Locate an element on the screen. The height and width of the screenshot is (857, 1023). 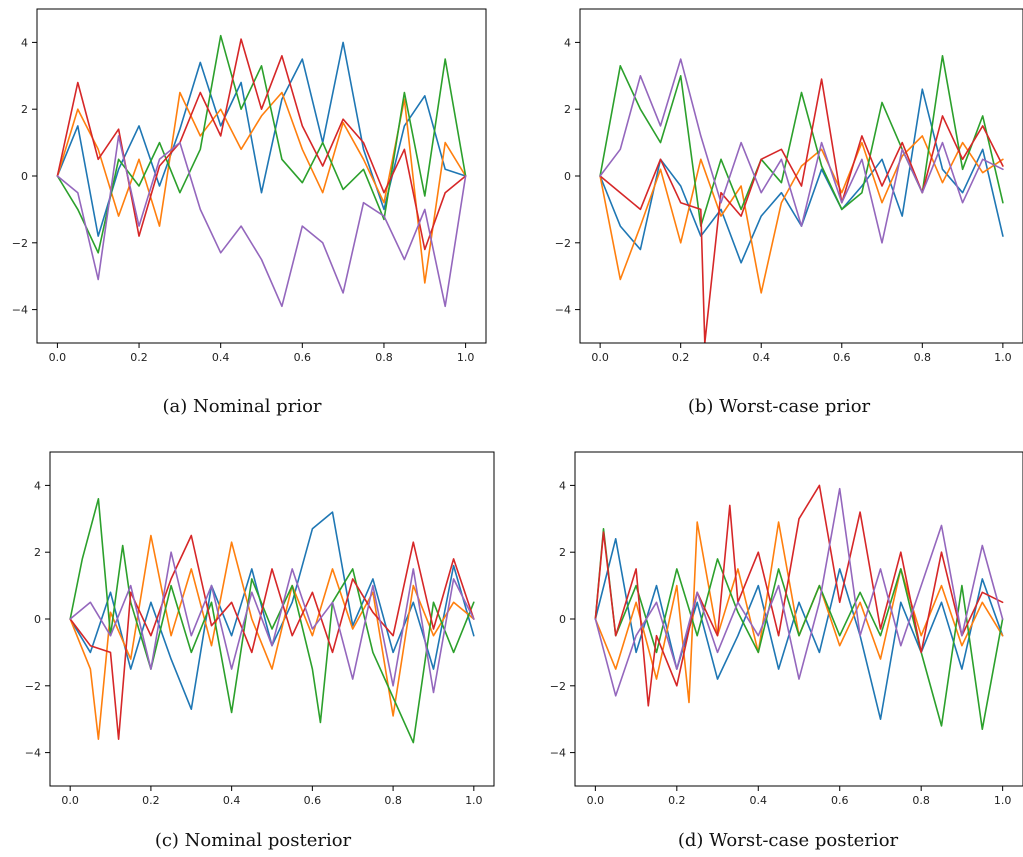
caption-c: (c) Nominal posterior is located at coordinates (253, 840).